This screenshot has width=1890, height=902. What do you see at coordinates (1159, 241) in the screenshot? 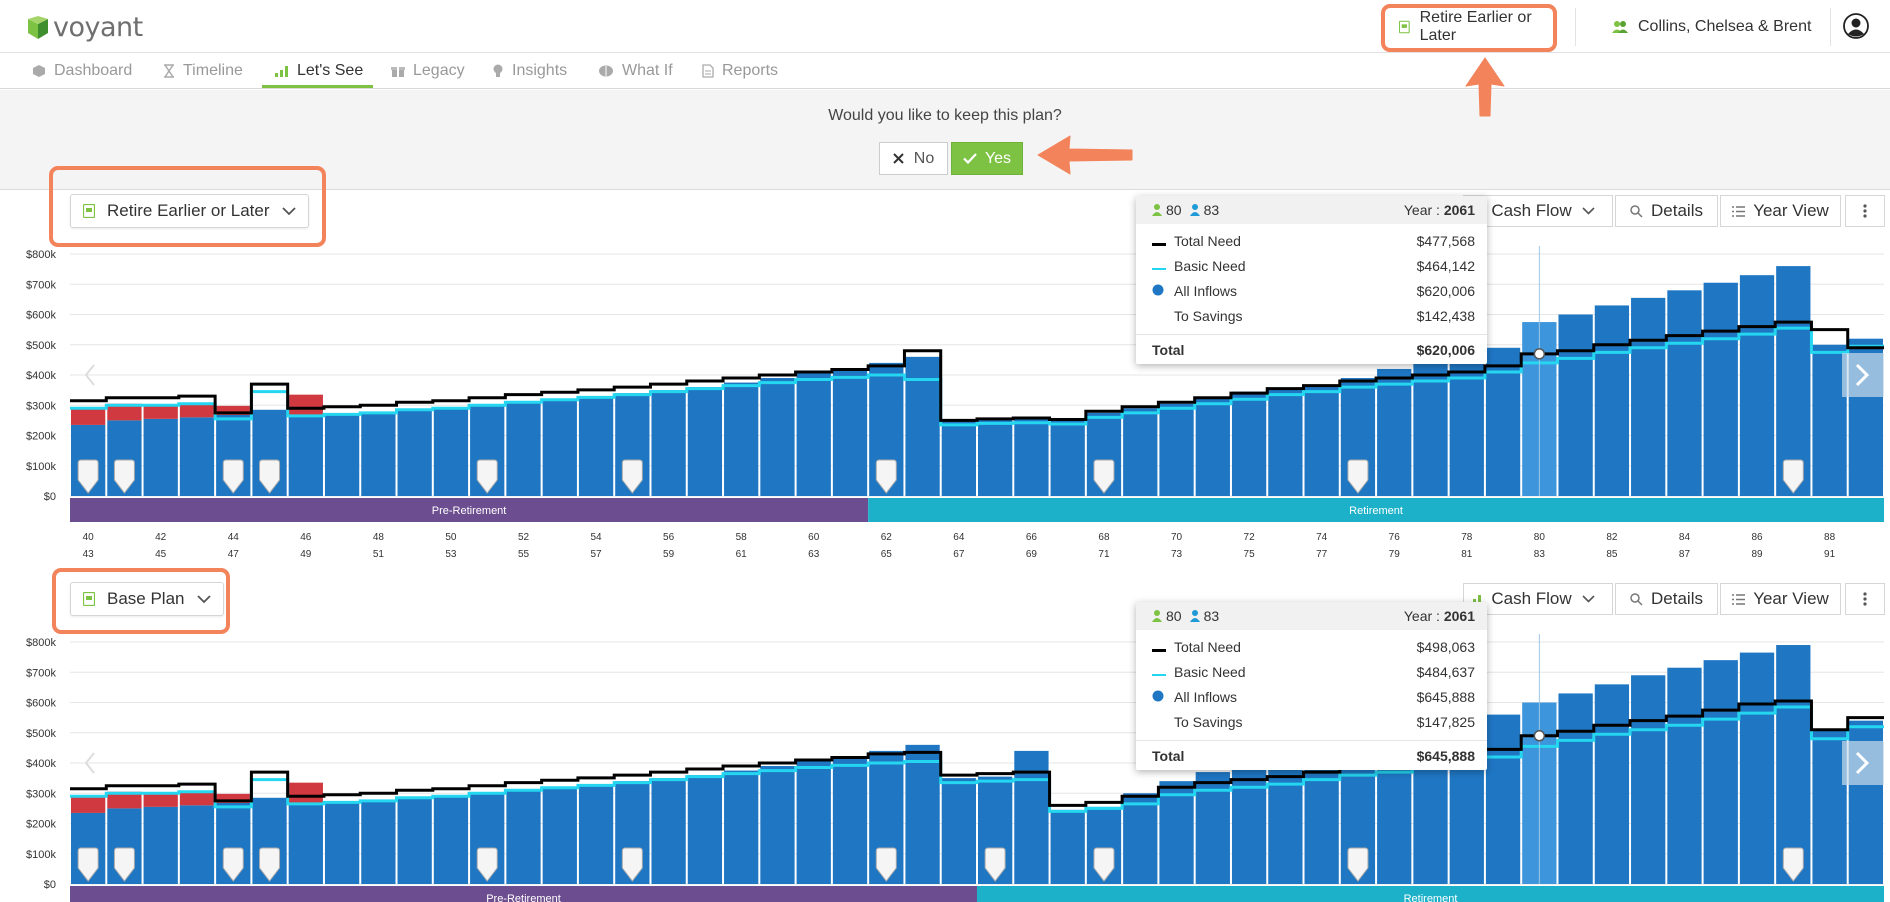
I see `total-need-legend-icon` at bounding box center [1159, 241].